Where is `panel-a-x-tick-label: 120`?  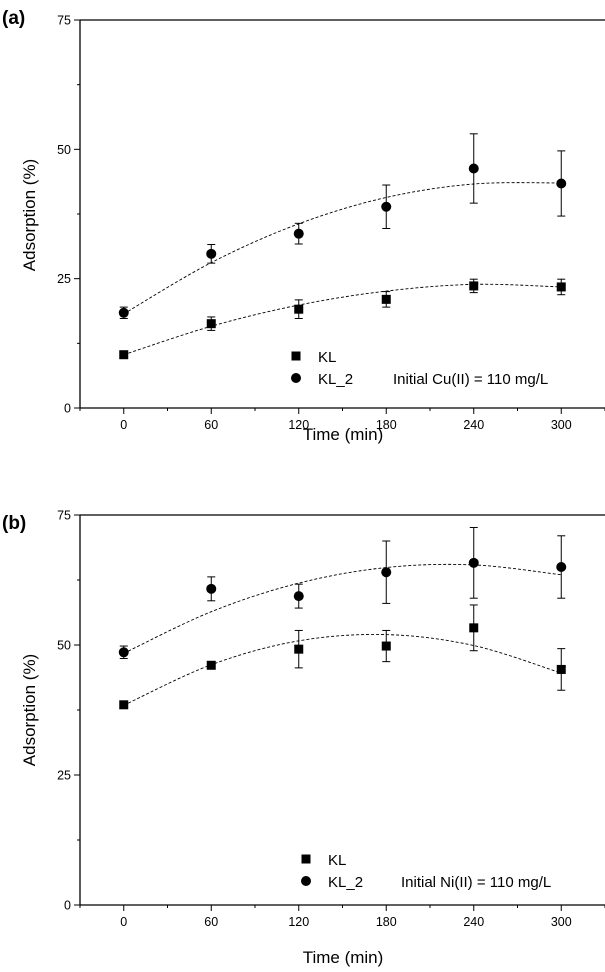 panel-a-x-tick-label: 120 is located at coordinates (298, 425).